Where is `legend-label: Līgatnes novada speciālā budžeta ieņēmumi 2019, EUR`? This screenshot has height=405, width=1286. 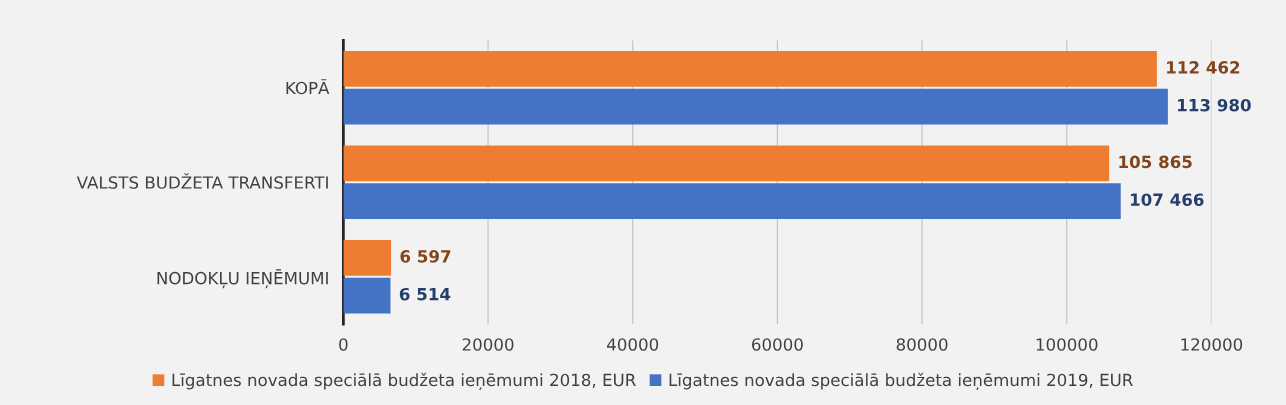 legend-label: Līgatnes novada speciālā budžeta ieņēmumi 2019, EUR is located at coordinates (901, 381).